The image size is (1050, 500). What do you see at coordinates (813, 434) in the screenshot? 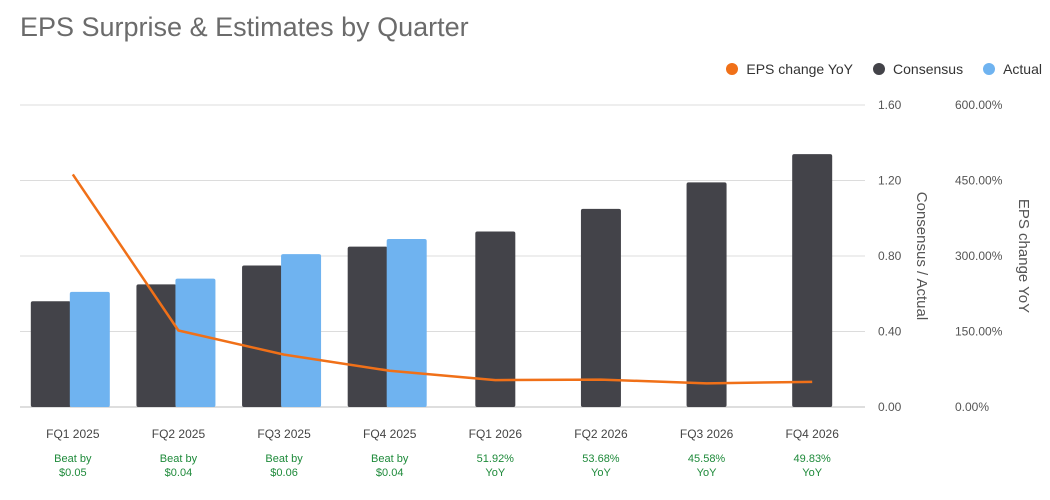
I see `x-tick-label: FQ4 2026` at bounding box center [813, 434].